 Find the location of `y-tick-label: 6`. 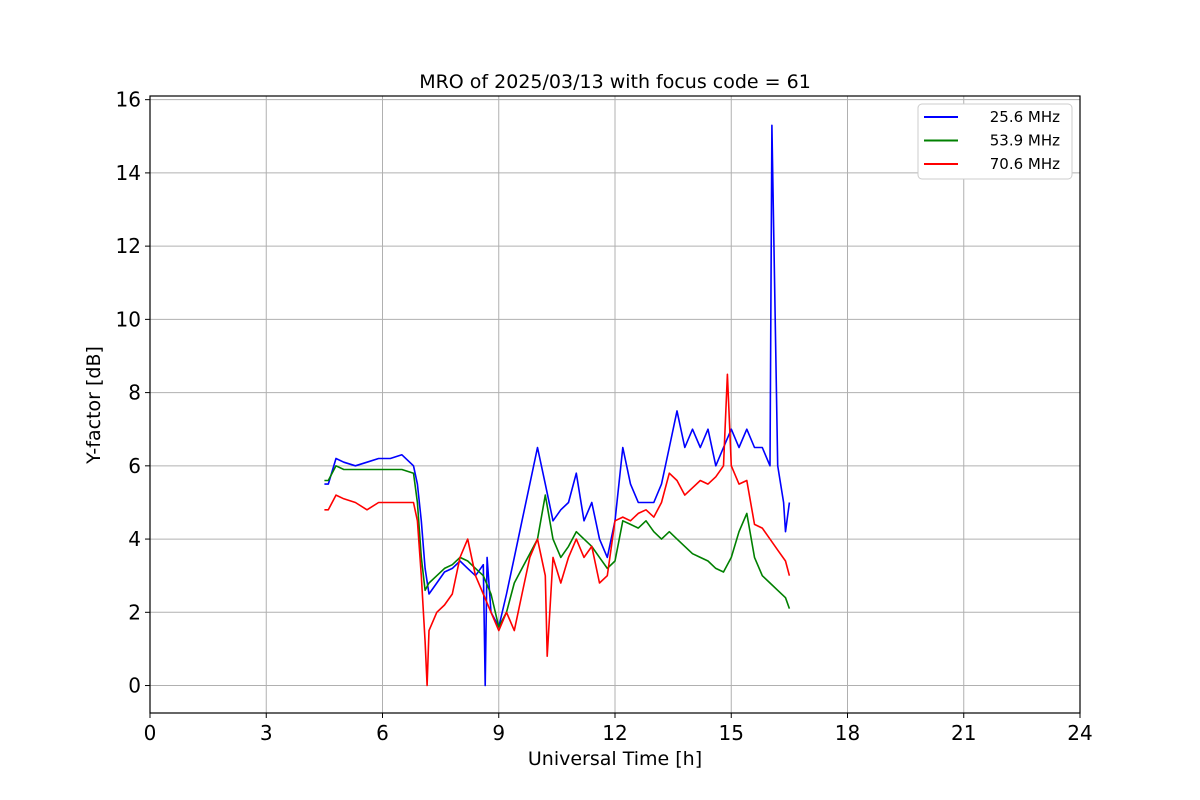

y-tick-label: 6 is located at coordinates (134, 466).